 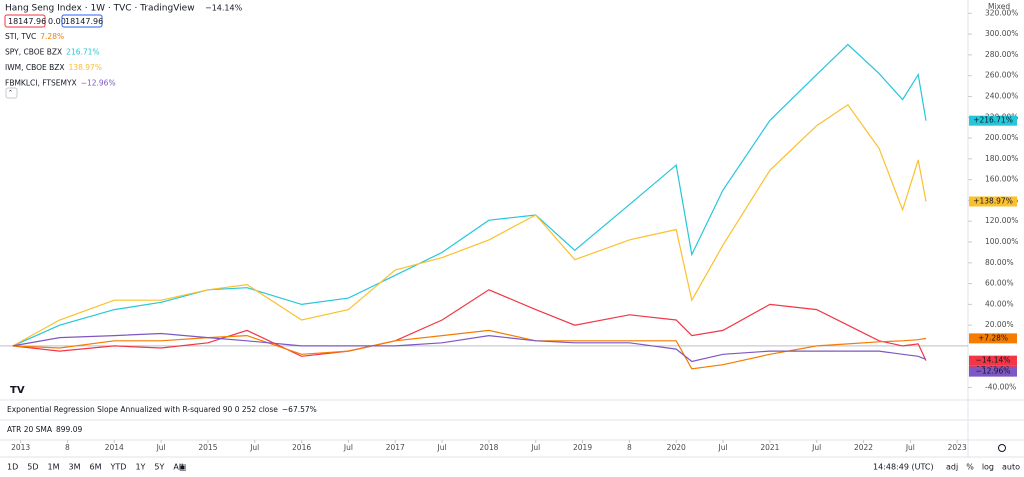 I want to click on legend-name: STI, TVC, so click(x=20, y=36).